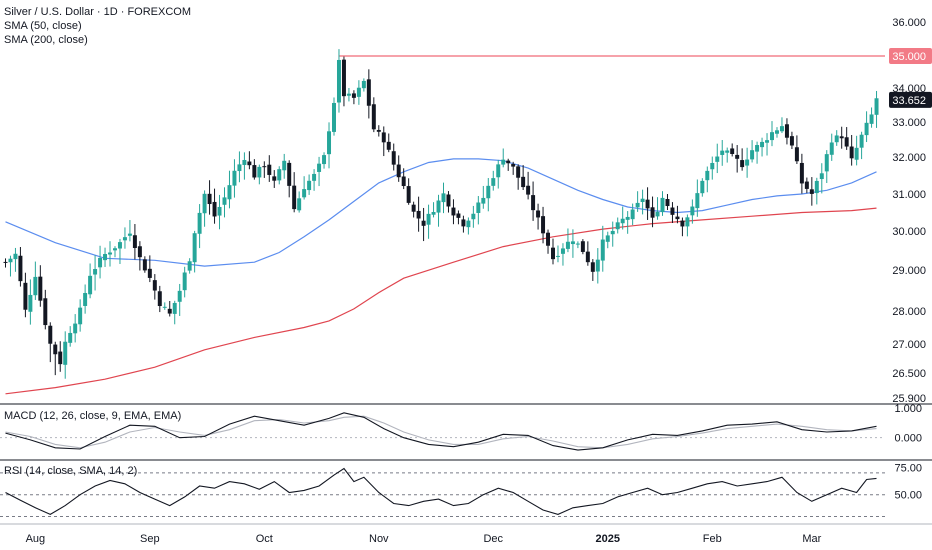 This screenshot has width=932, height=550. Describe the element at coordinates (97, 12) in the screenshot. I see `symbol-title: Silver / U.S. Dollar · 1D · FOREXCOM` at that location.